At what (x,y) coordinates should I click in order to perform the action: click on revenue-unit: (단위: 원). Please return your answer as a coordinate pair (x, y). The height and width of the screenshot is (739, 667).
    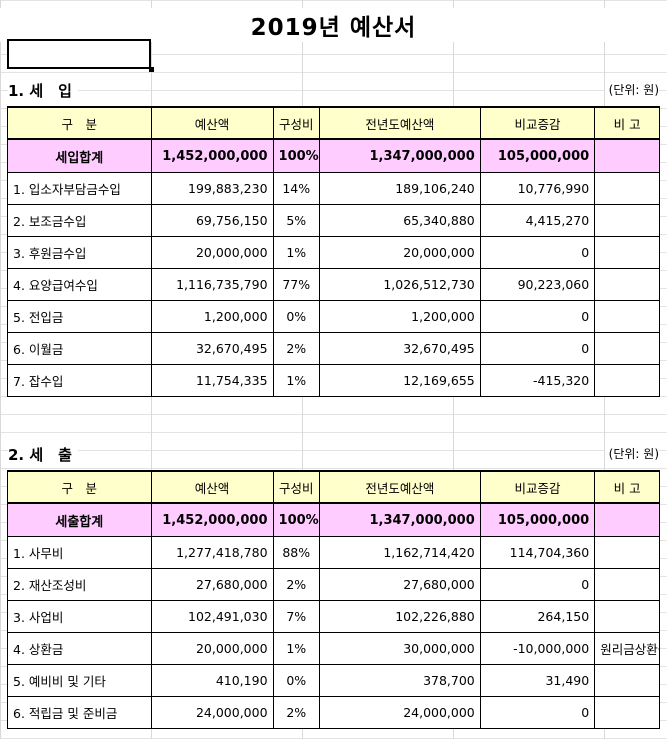
    Looking at the image, I should click on (631, 89).